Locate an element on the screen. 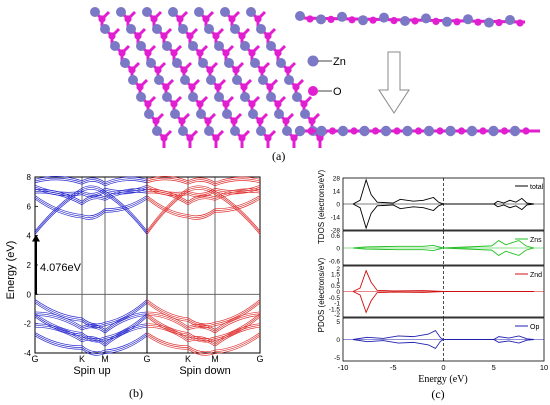 The image size is (550, 405). dos-y-tick-label: 0.6 is located at coordinates (335, 236).